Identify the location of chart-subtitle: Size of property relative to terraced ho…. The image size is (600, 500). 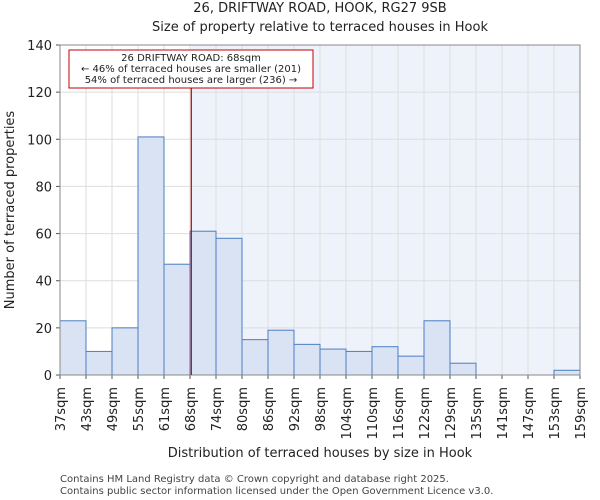
(320, 27).